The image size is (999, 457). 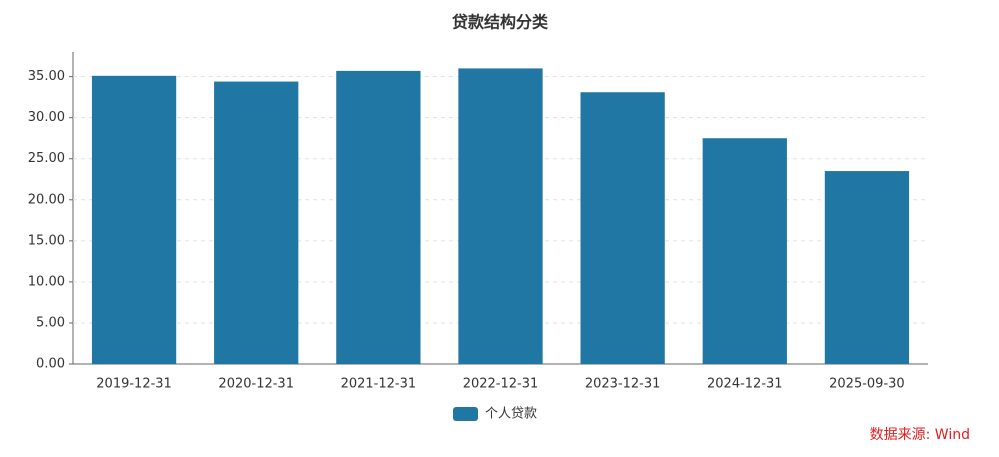 I want to click on x-tick-label: 2019-12-31, so click(x=134, y=384).